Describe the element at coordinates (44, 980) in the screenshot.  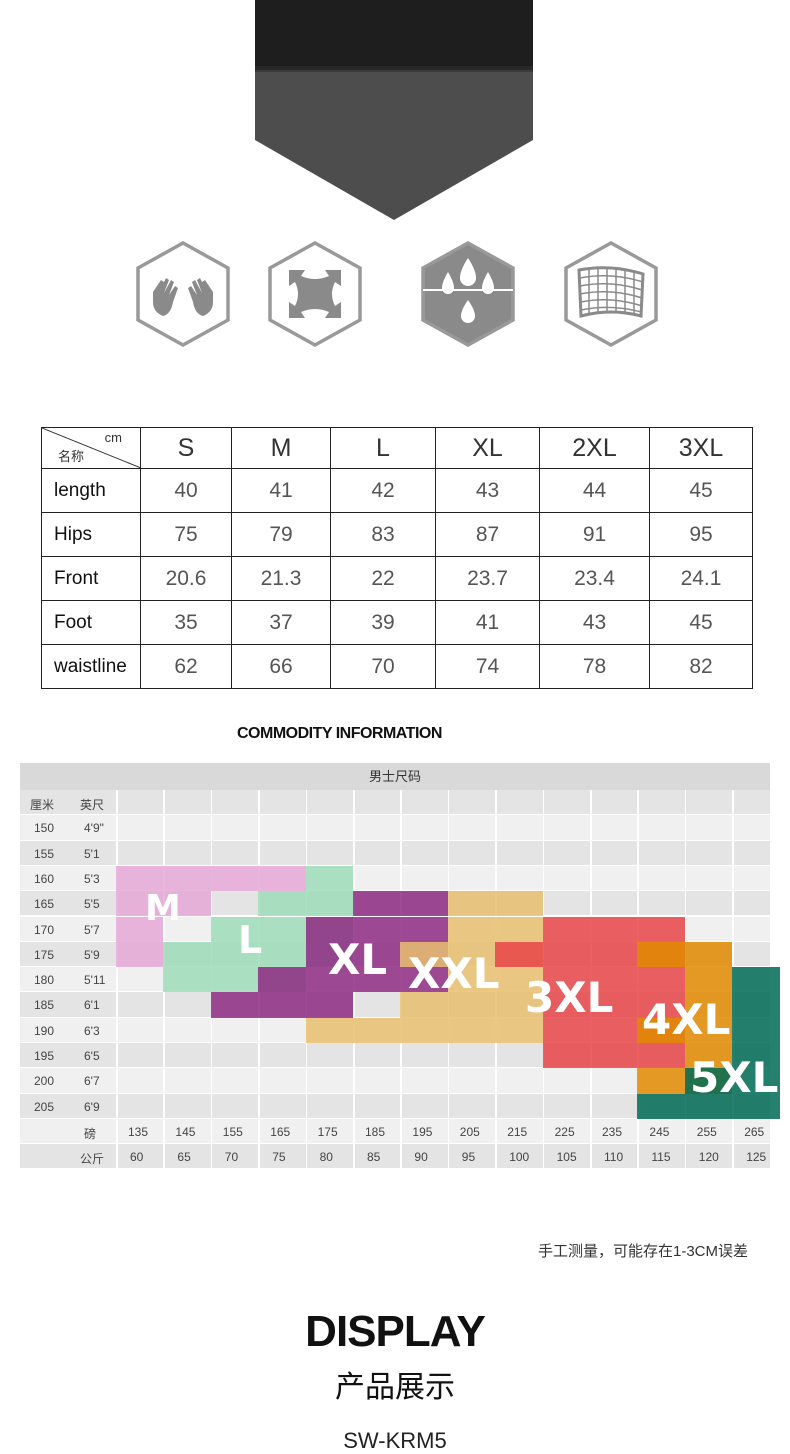
I see `height-cm-label: 180` at that location.